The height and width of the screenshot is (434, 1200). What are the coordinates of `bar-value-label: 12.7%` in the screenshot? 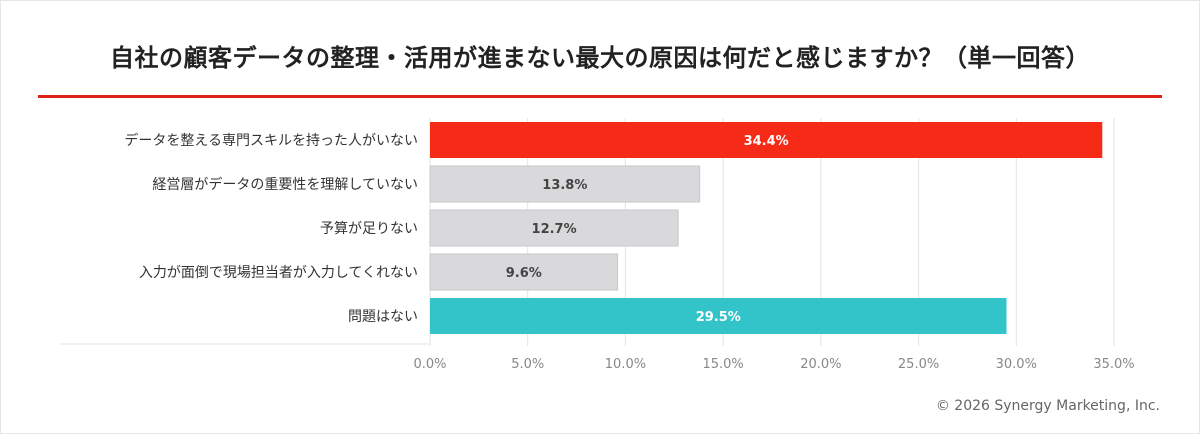 It's located at (554, 229).